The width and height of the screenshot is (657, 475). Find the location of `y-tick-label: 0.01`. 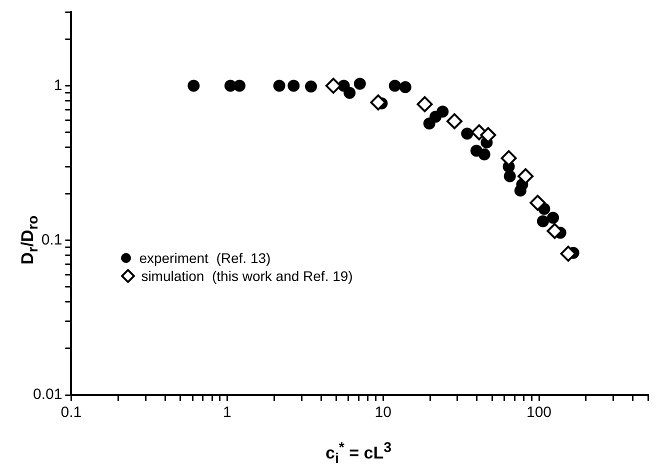

y-tick-label: 0.01 is located at coordinates (47, 395).